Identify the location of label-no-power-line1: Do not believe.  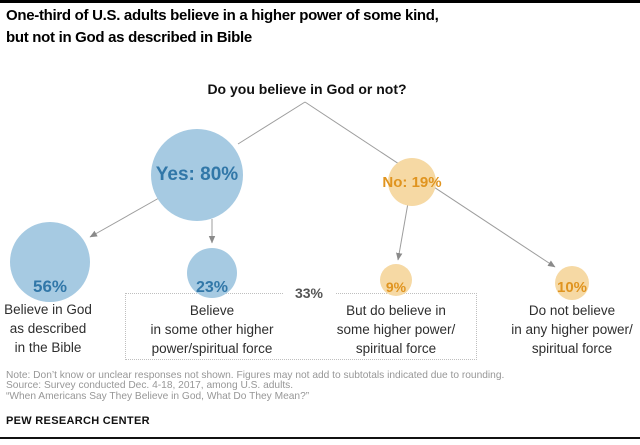
(572, 310).